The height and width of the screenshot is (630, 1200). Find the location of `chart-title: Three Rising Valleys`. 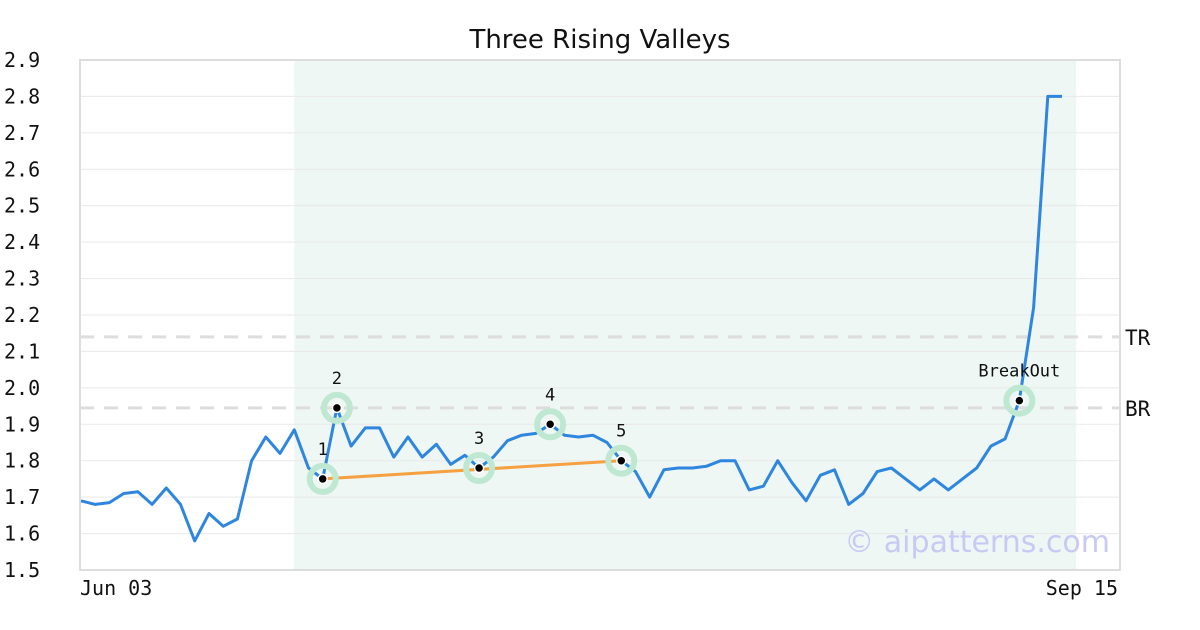

chart-title: Three Rising Valleys is located at coordinates (599, 40).